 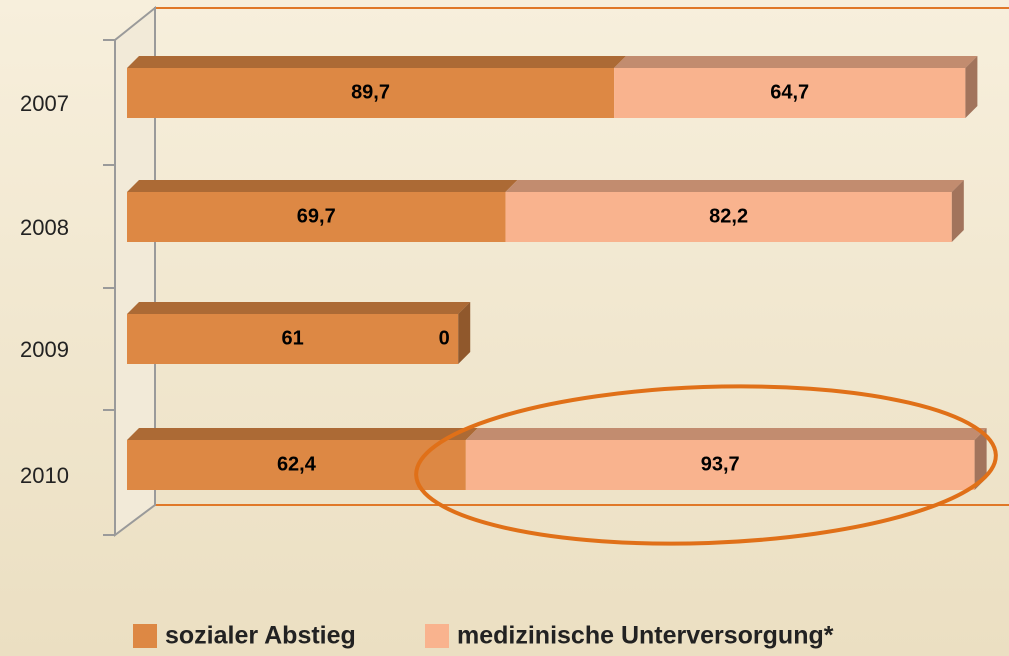 I want to click on data-label: 62,4, so click(x=297, y=464).